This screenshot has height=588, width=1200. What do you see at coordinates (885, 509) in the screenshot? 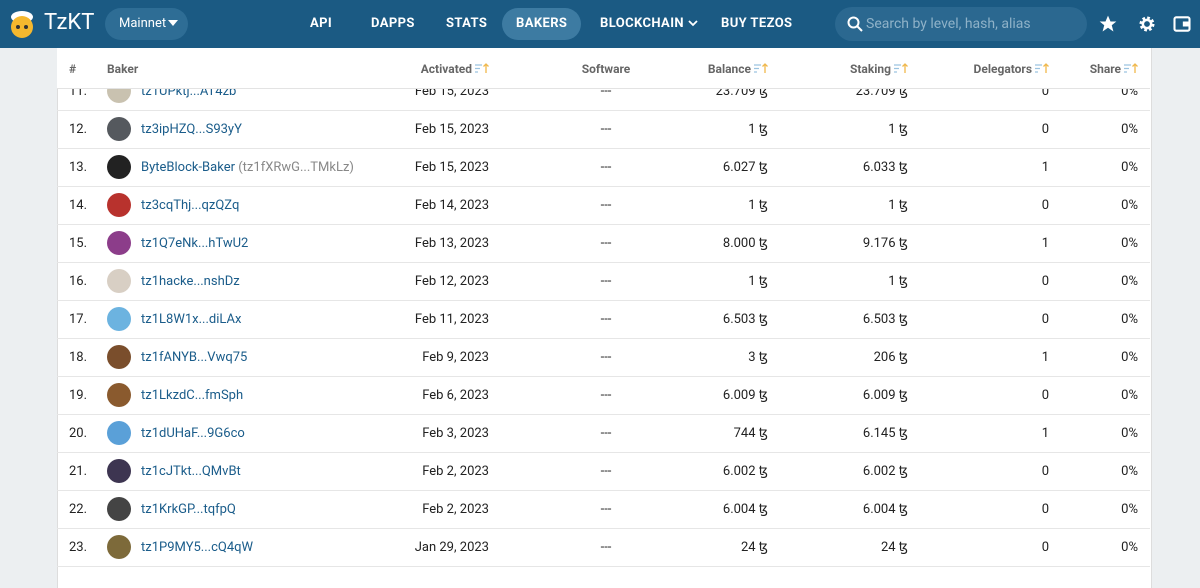
I see `cell-staking: 6.004 ꜩ` at bounding box center [885, 509].